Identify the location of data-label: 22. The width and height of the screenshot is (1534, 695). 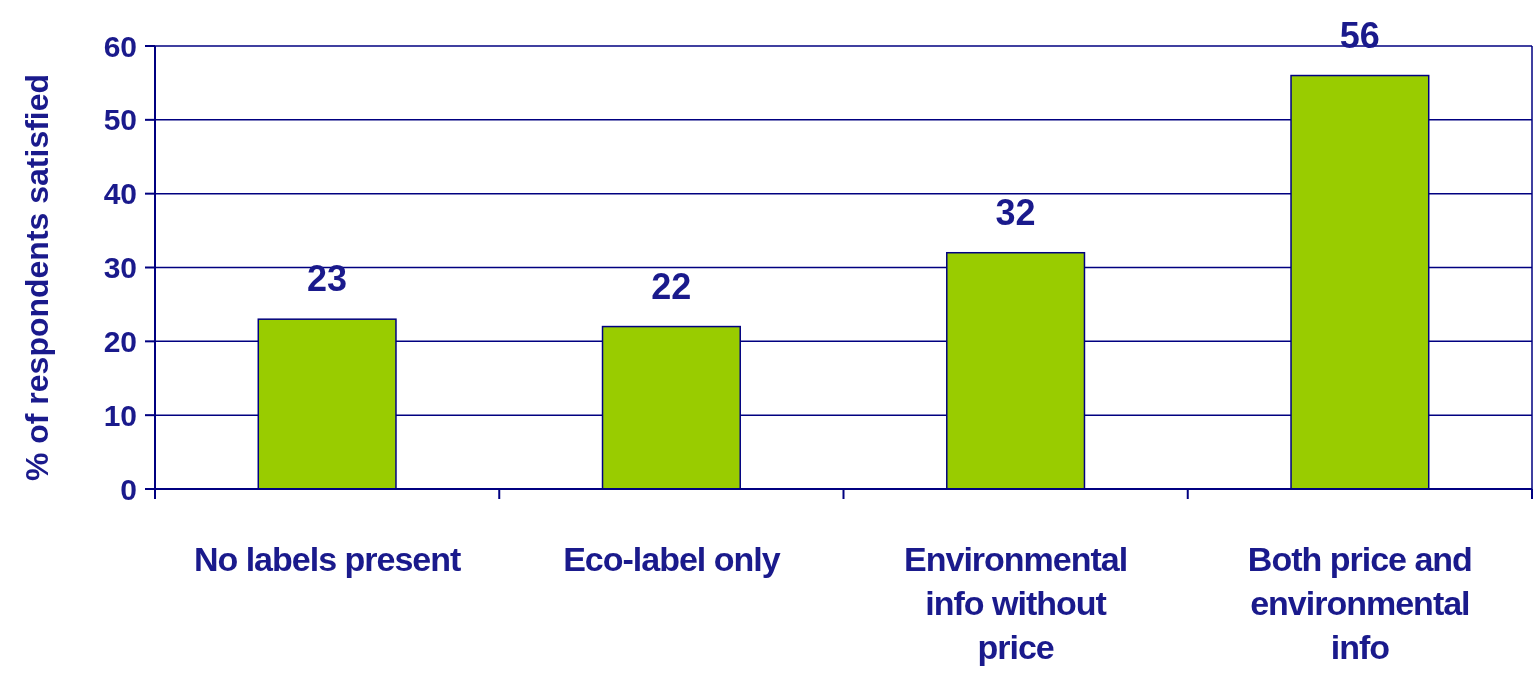
(671, 286).